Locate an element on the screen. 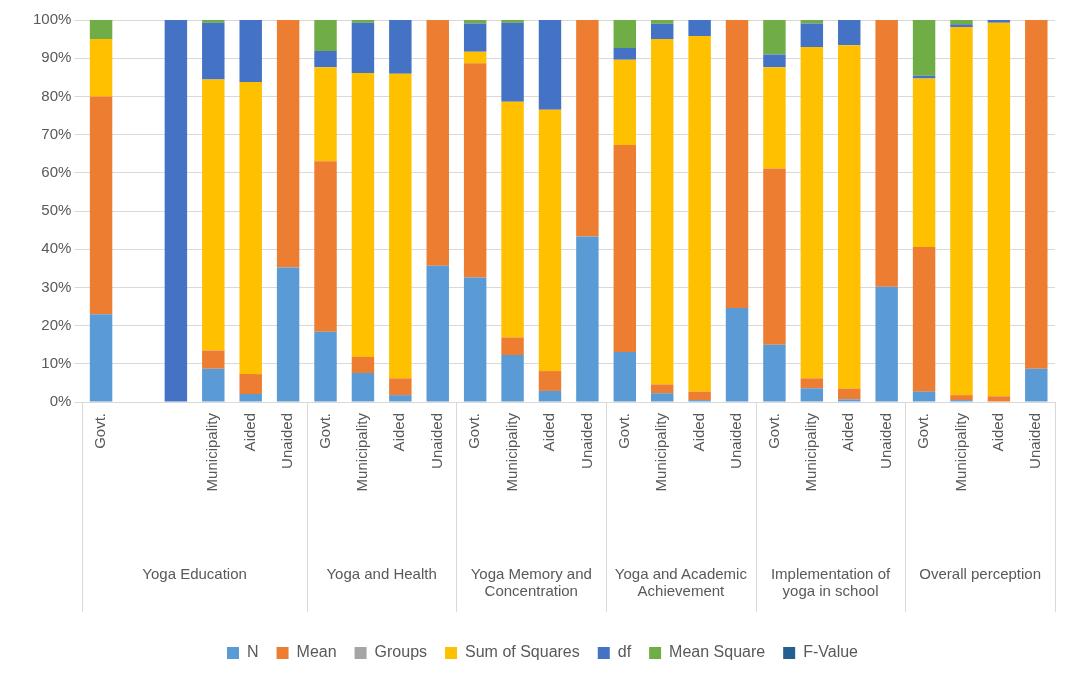 This screenshot has width=1070, height=681. text: Yoga and Health is located at coordinates (381, 573).